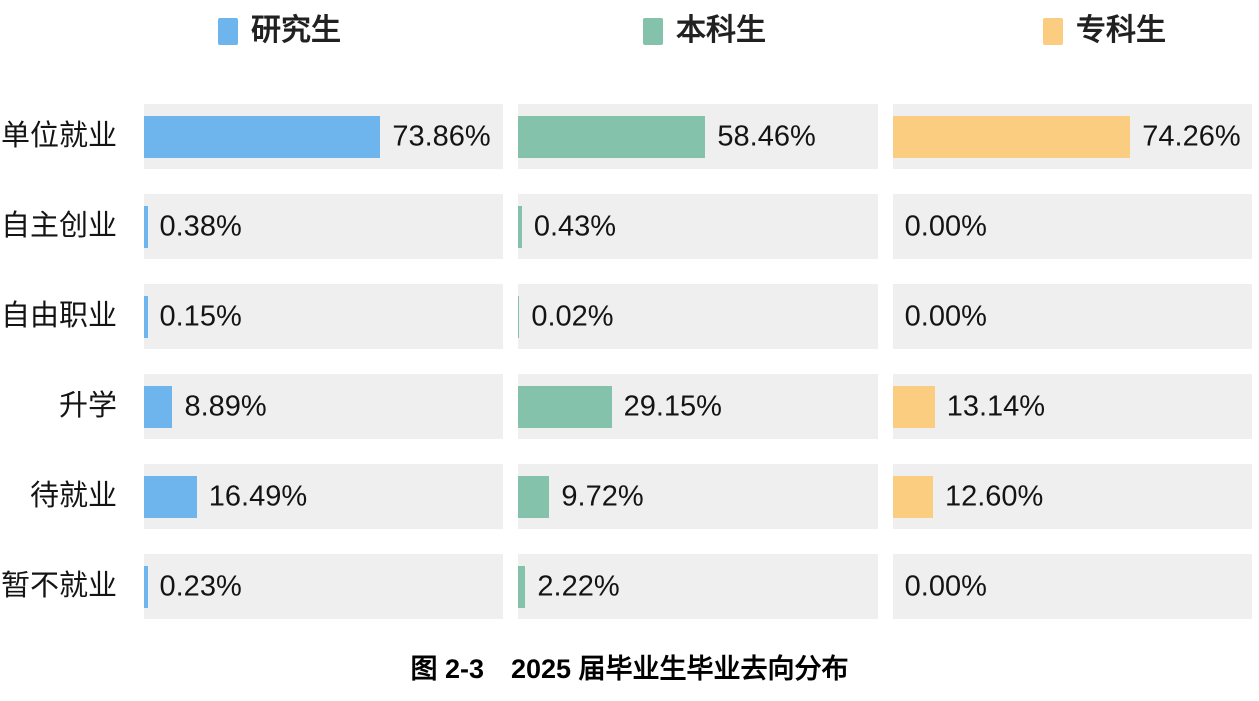  Describe the element at coordinates (1121, 30) in the screenshot. I see `legend-label: 专科生` at that location.